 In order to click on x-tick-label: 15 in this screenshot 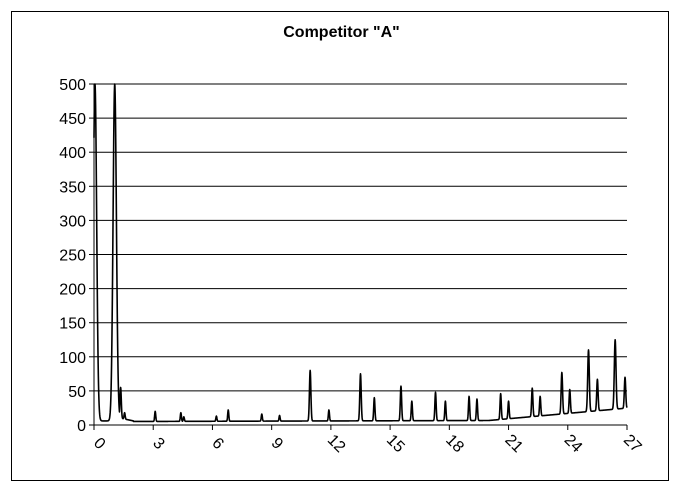, I will do `click(395, 444)`.